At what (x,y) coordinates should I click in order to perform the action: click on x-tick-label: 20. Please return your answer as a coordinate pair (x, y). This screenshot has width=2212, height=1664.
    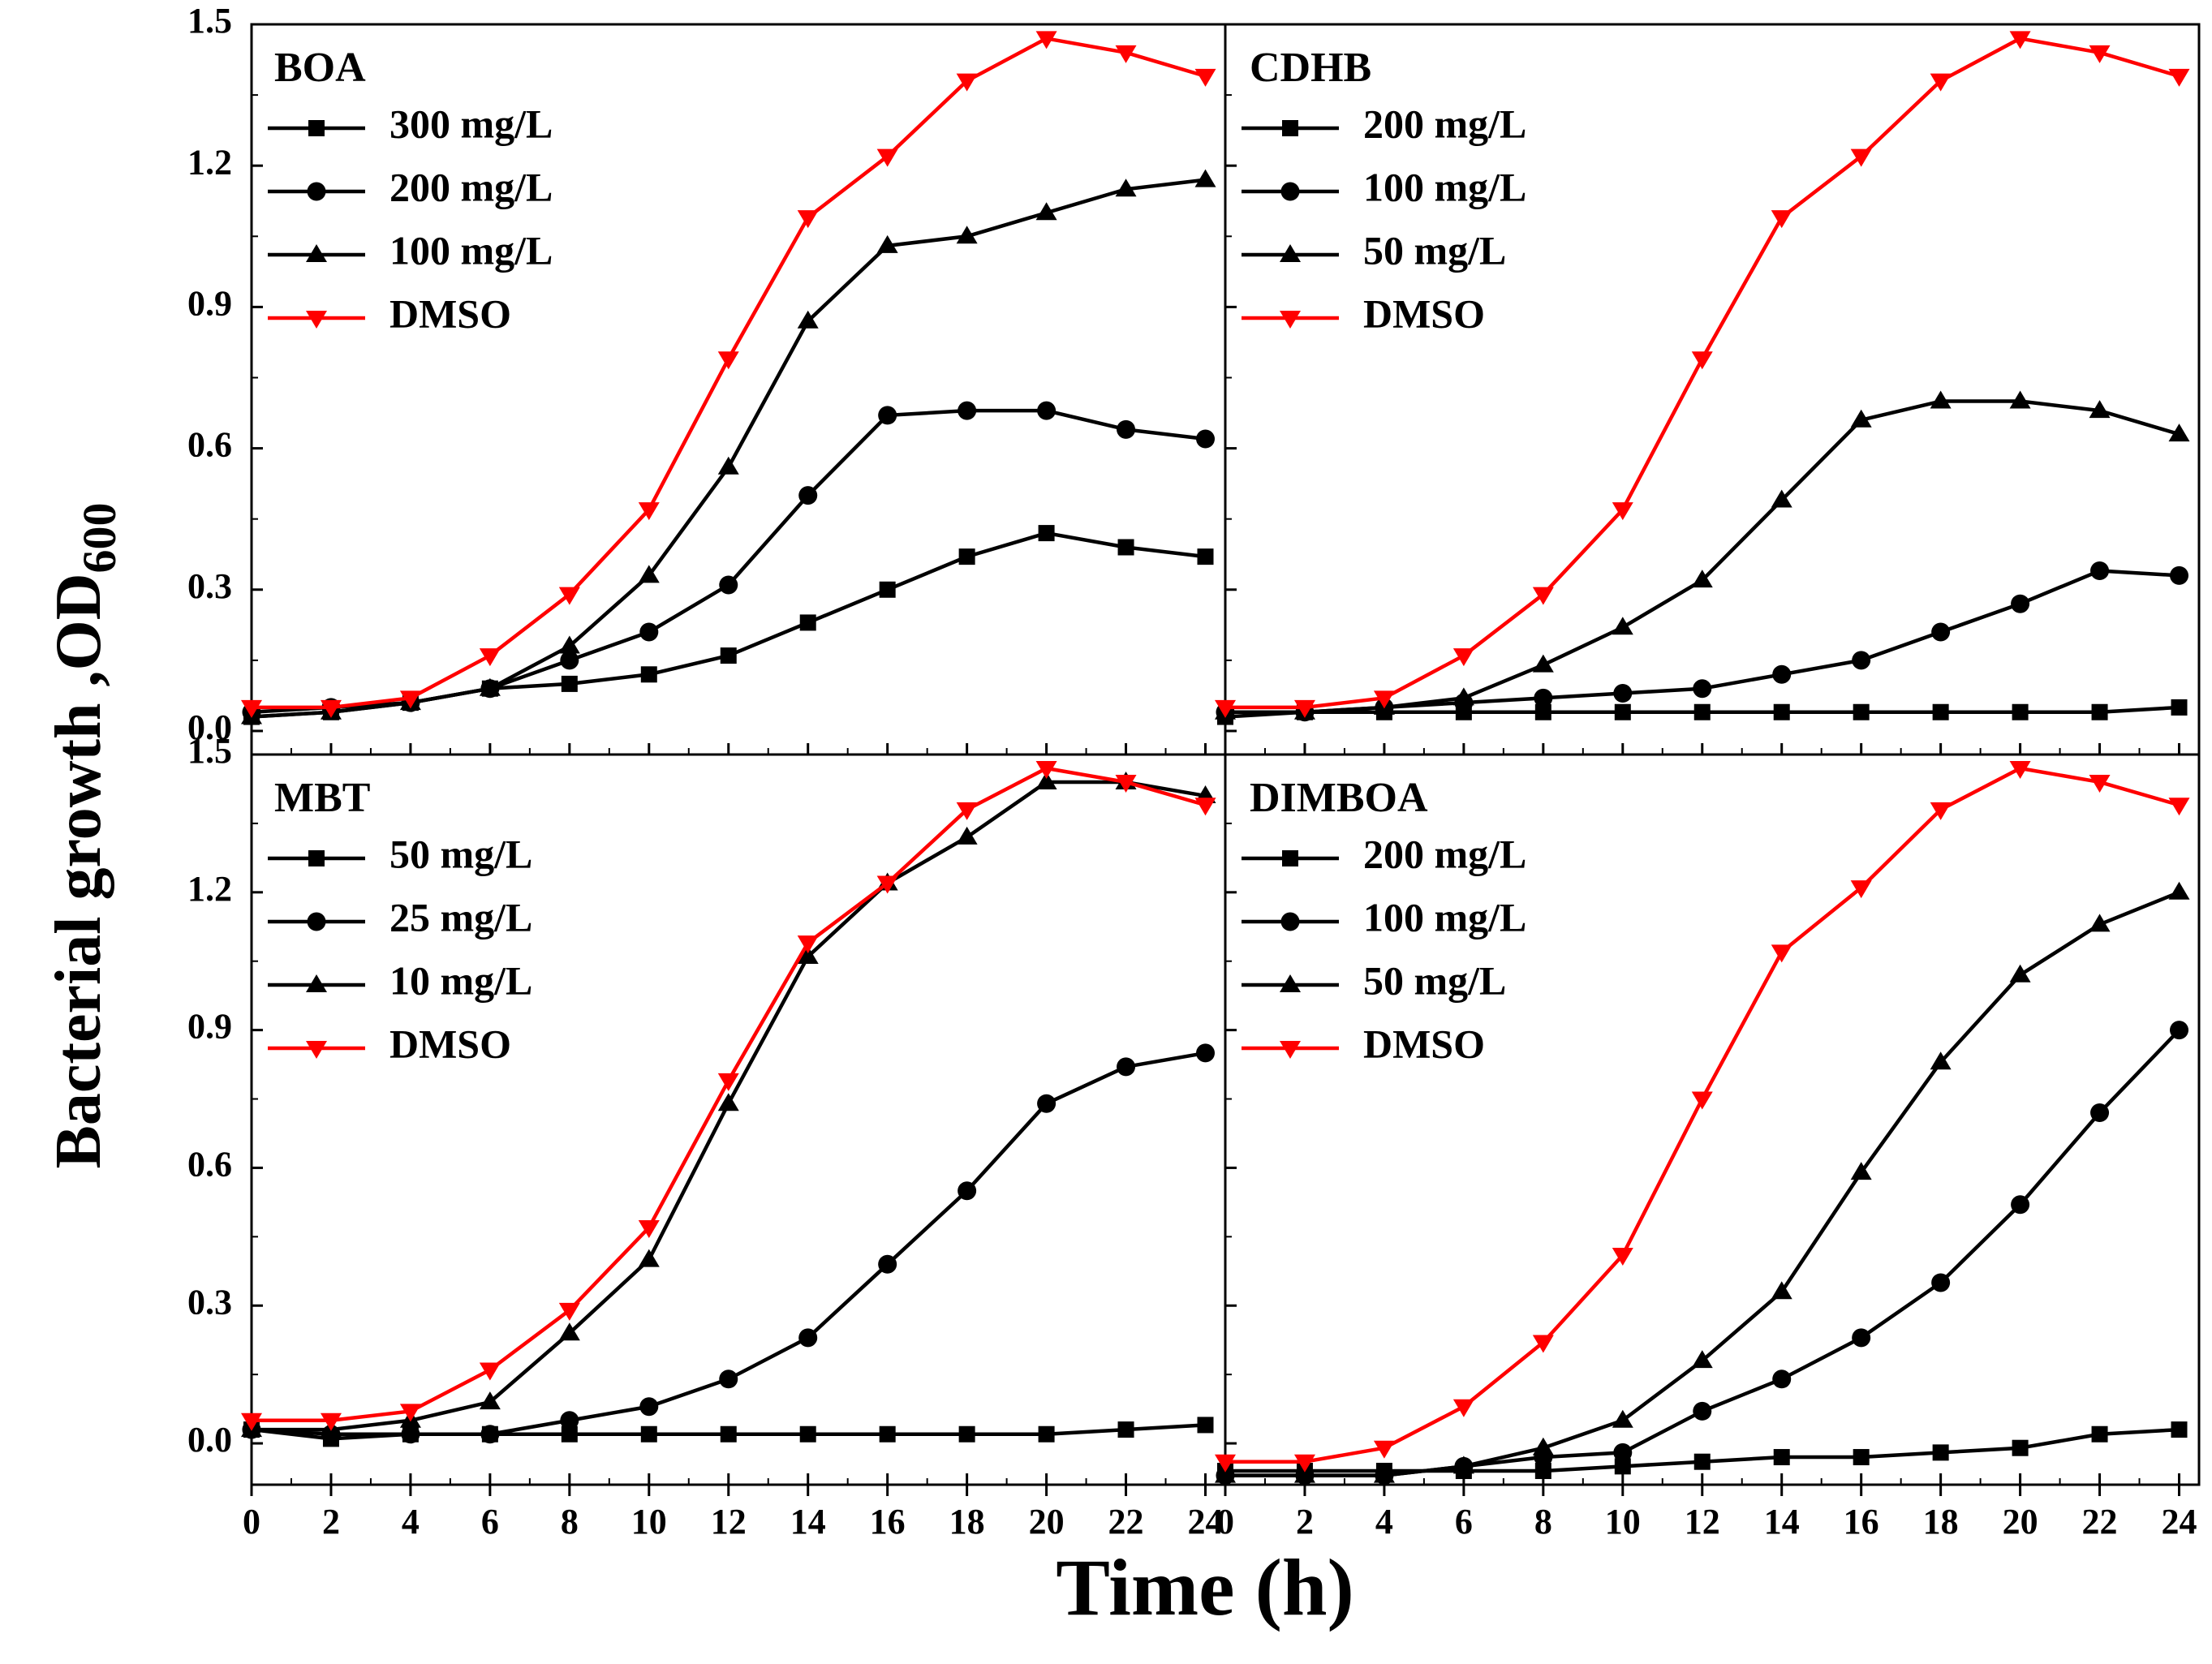
    Looking at the image, I should click on (1047, 1522).